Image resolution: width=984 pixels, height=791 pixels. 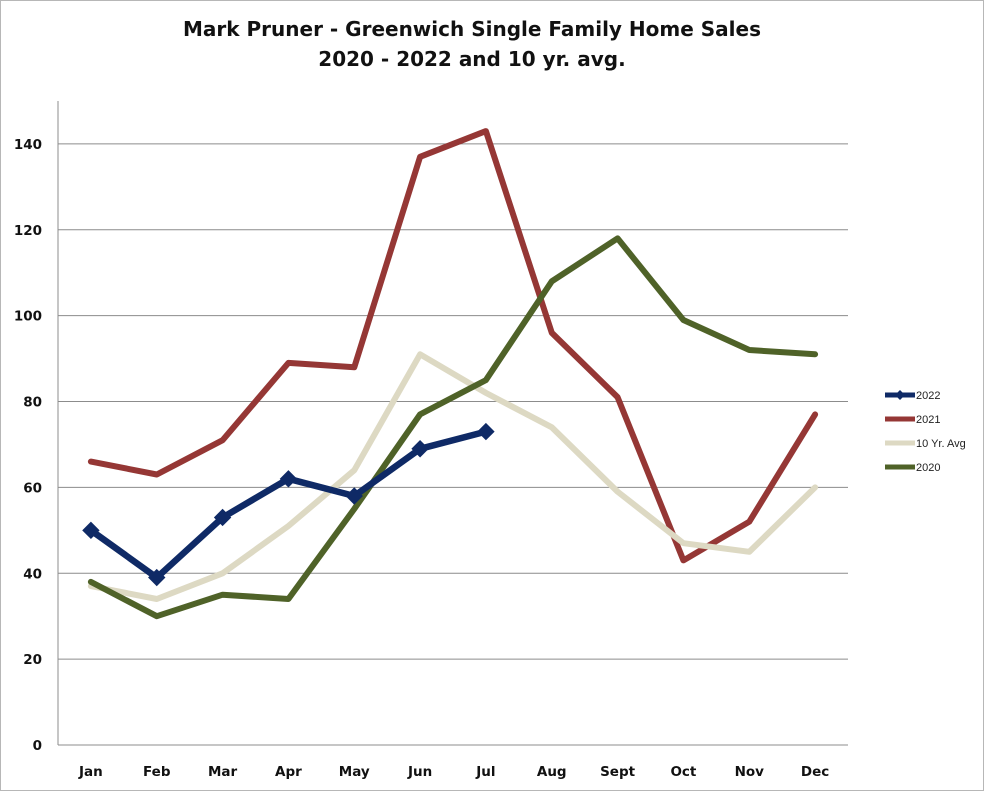 I want to click on legend-label-2021: 2021, so click(x=928, y=420).